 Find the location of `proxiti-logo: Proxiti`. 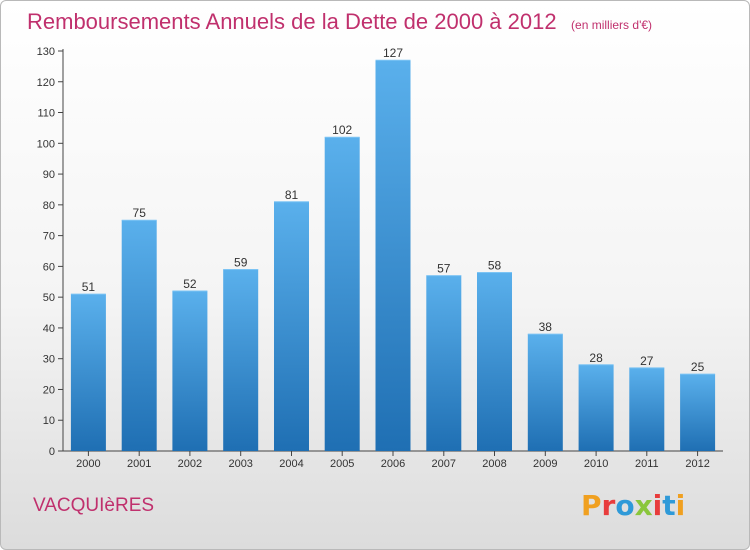

proxiti-logo: Proxiti is located at coordinates (633, 505).